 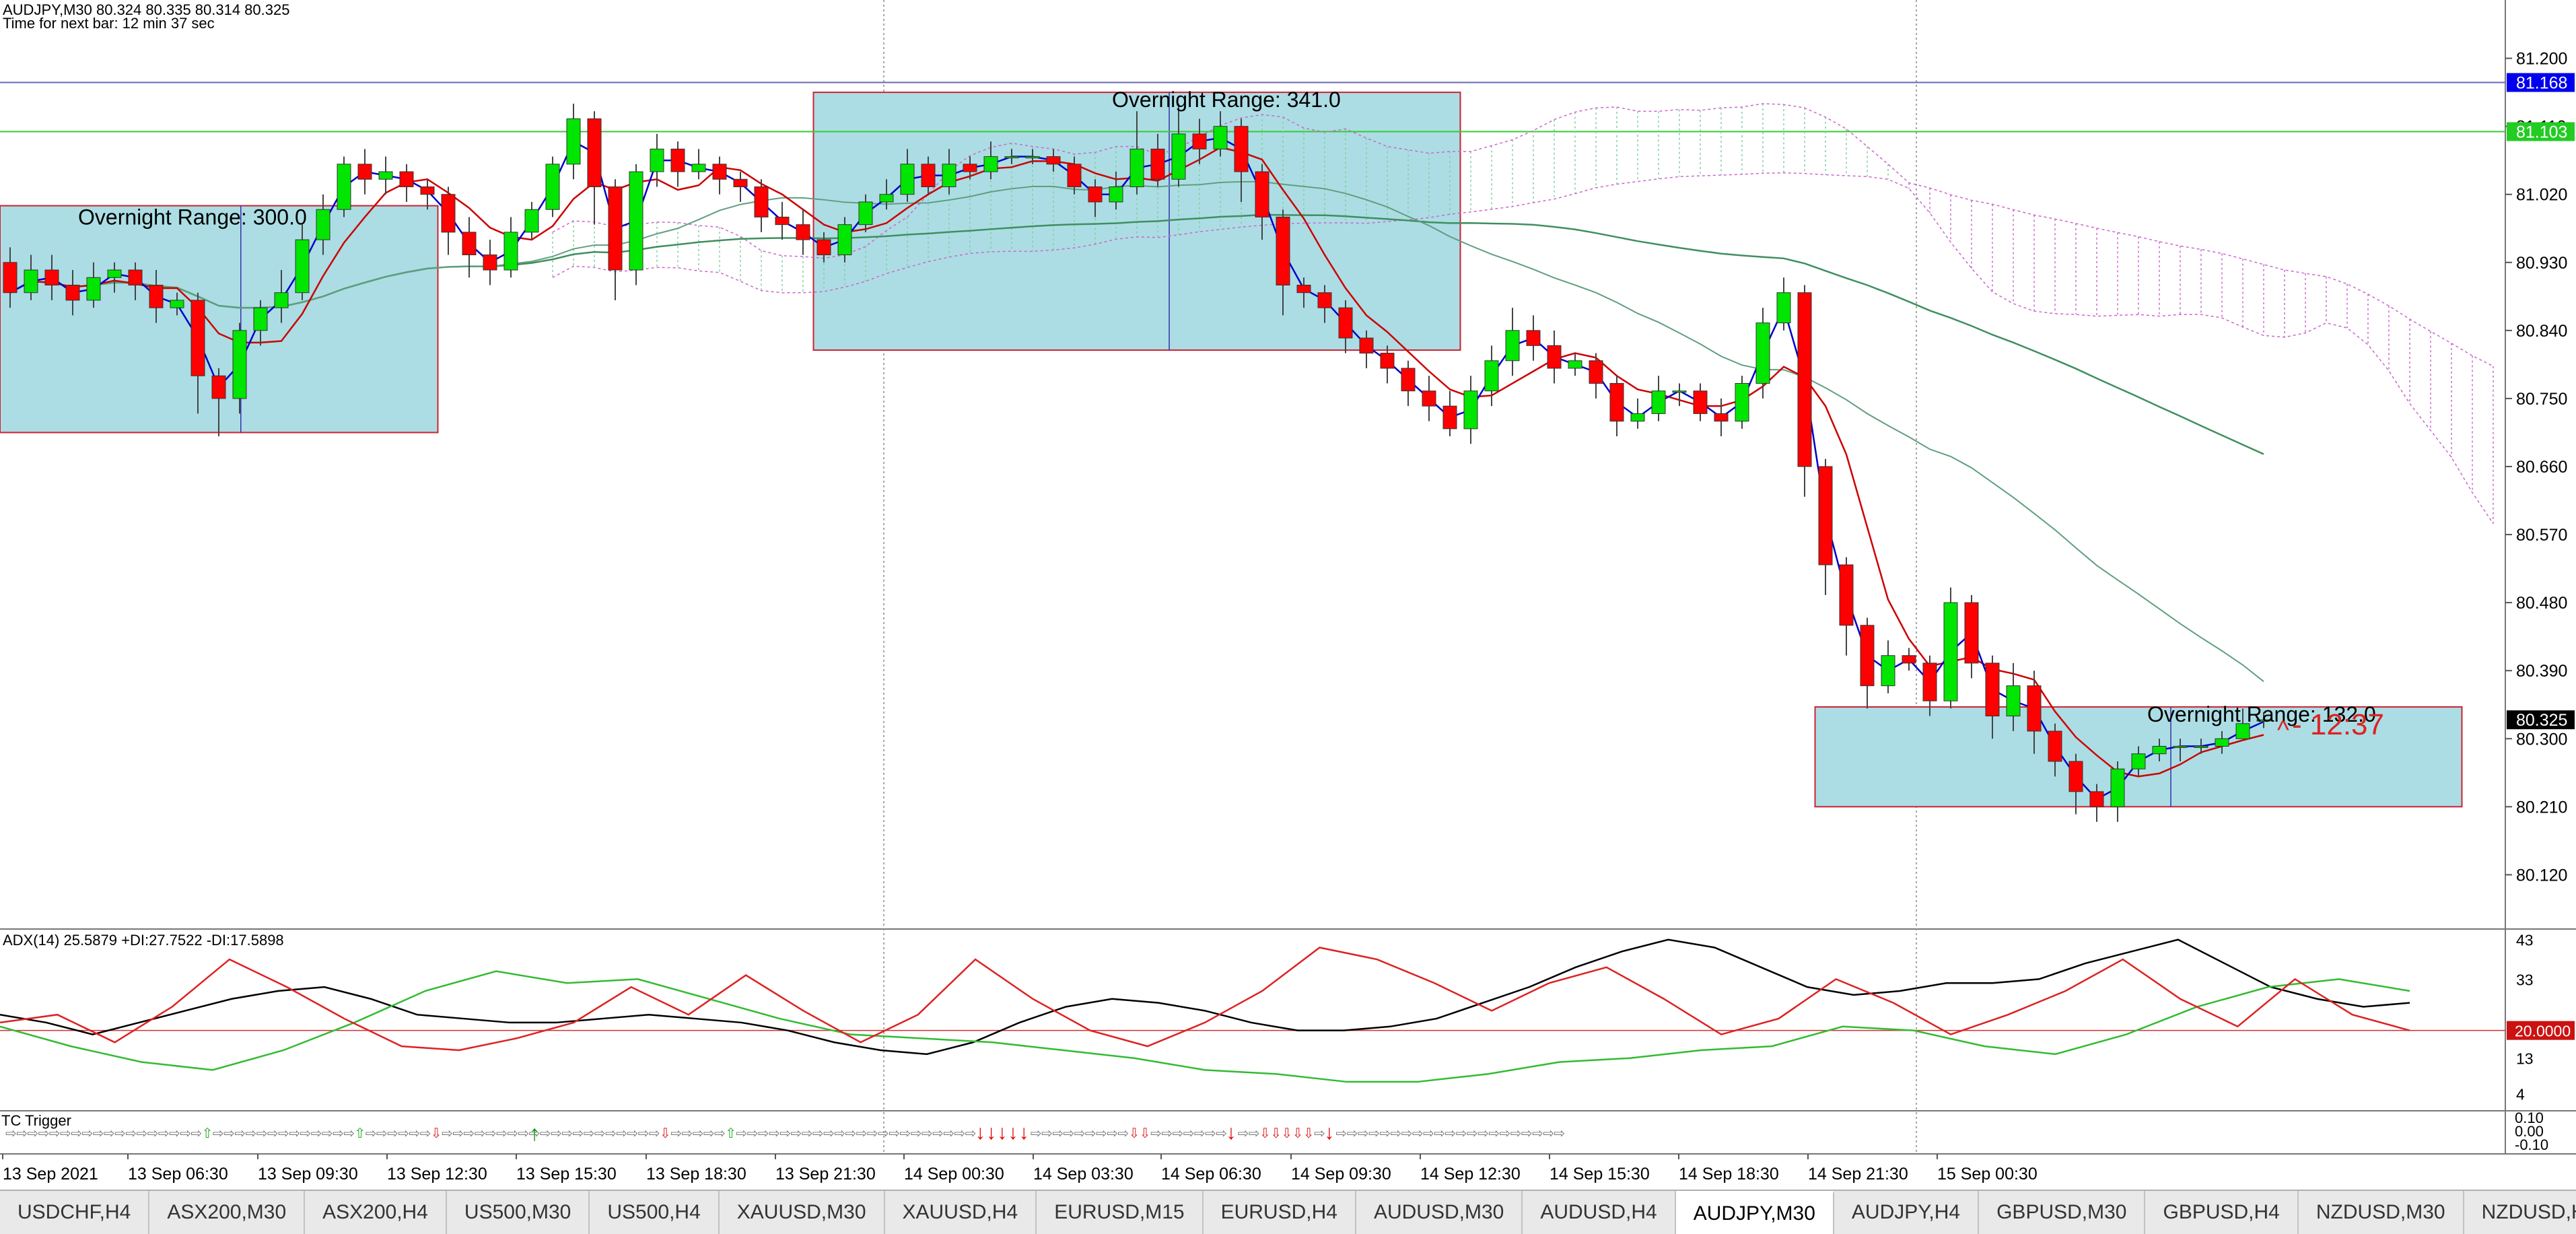 What do you see at coordinates (1205, 997) in the screenshot?
I see `adx-line` at bounding box center [1205, 997].